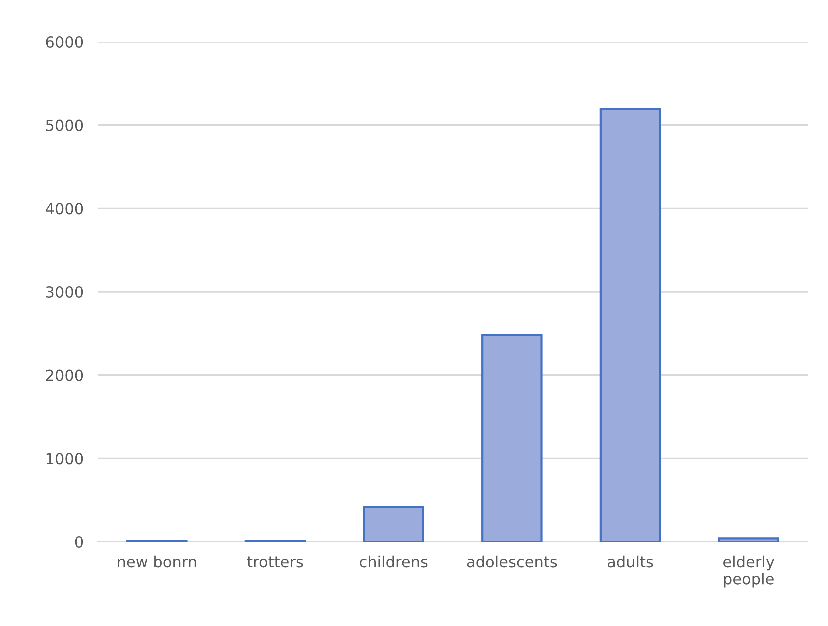 The height and width of the screenshot is (626, 828). I want to click on y-tick-label: 4000, so click(65, 209).